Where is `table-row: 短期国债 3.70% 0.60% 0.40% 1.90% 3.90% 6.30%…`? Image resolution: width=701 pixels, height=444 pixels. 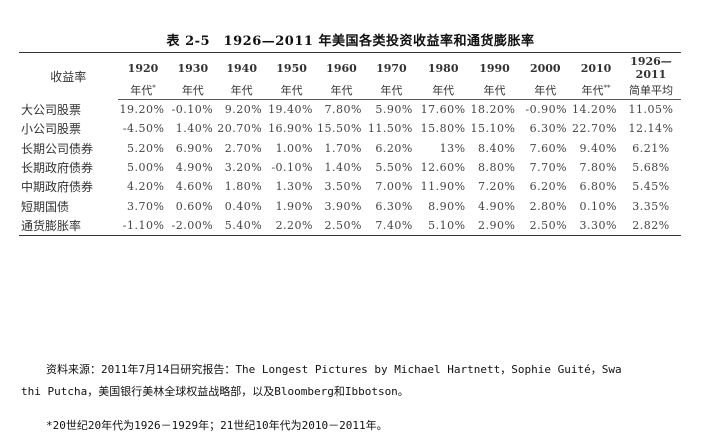
table-row: 短期国债 3.70% 0.60% 0.40% 1.90% 3.90% 6.30%… is located at coordinates (350, 205).